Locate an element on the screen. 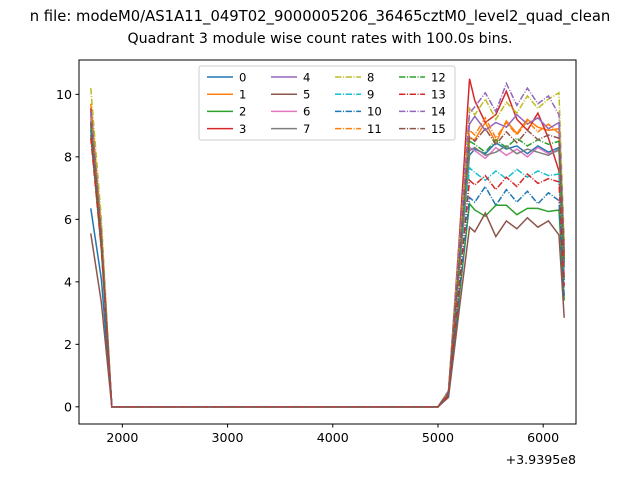  y-axis-ticks: 0 2 4 6 8 10 is located at coordinates (67, 250).